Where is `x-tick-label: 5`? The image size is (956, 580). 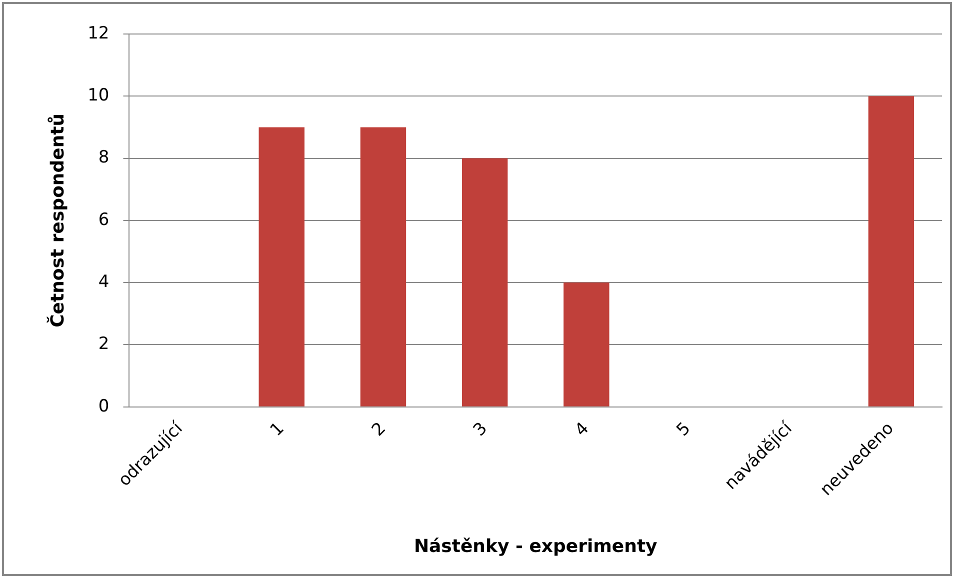
x-tick-label: 5 is located at coordinates (683, 429).